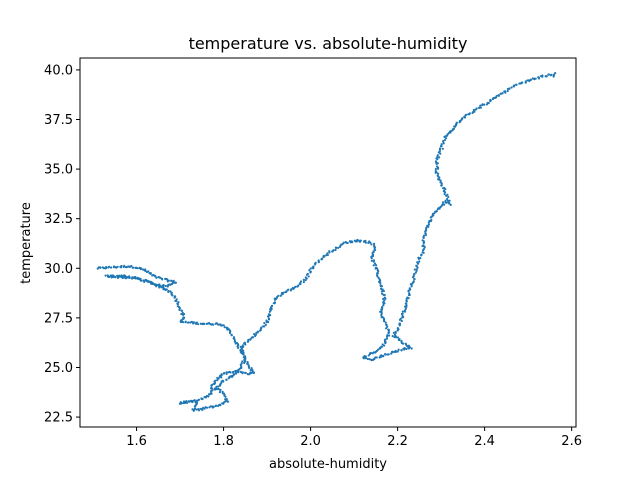 The height and width of the screenshot is (484, 640). What do you see at coordinates (26, 243) in the screenshot?
I see `y-axis-label: temperature` at bounding box center [26, 243].